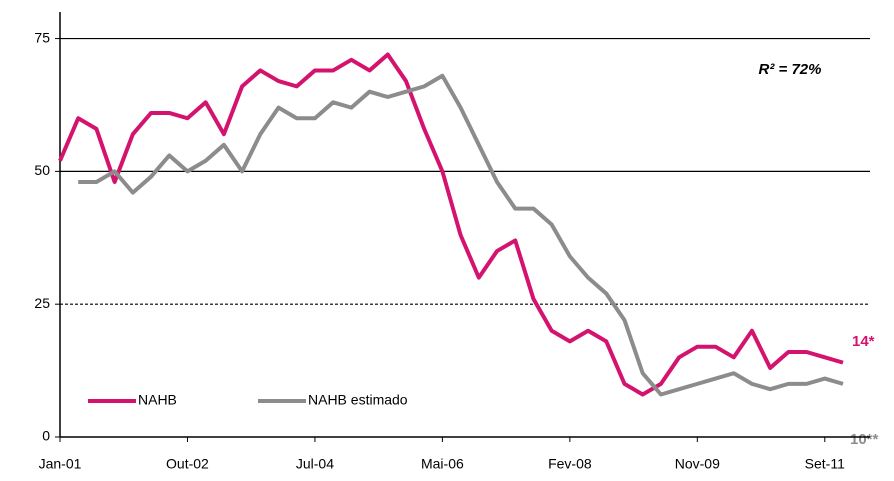 The image size is (894, 481). What do you see at coordinates (187, 464) in the screenshot?
I see `x-tick-label: Out-02` at bounding box center [187, 464].